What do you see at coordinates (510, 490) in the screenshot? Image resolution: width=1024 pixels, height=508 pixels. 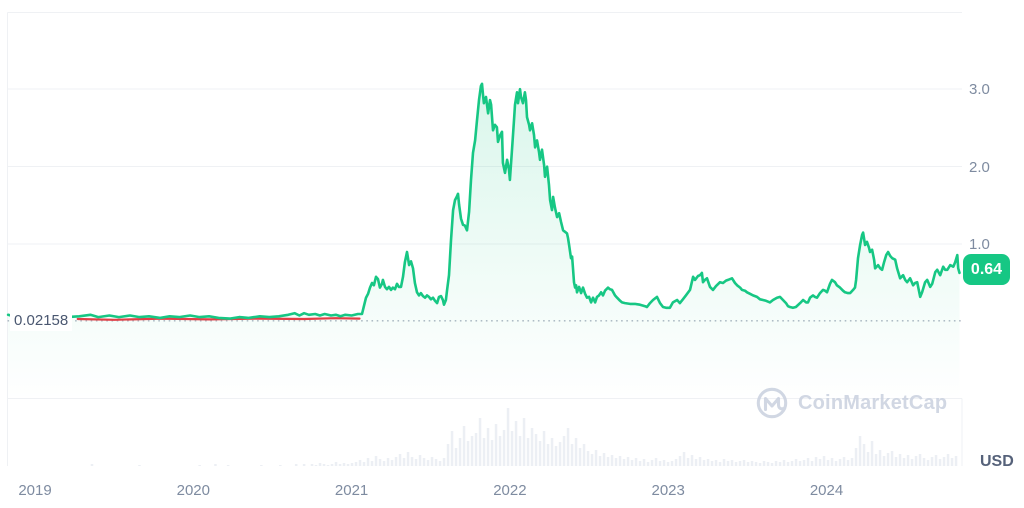 I see `x-axis-tick-2022: 2022` at bounding box center [510, 490].